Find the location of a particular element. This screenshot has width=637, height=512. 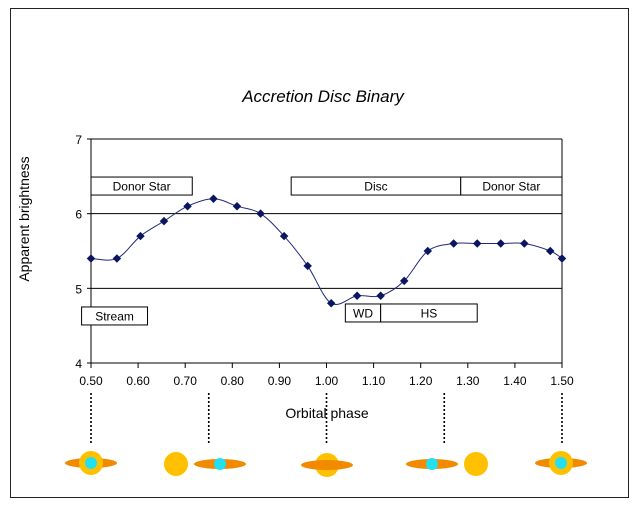

x-tick-label: 0.80 is located at coordinates (233, 381).